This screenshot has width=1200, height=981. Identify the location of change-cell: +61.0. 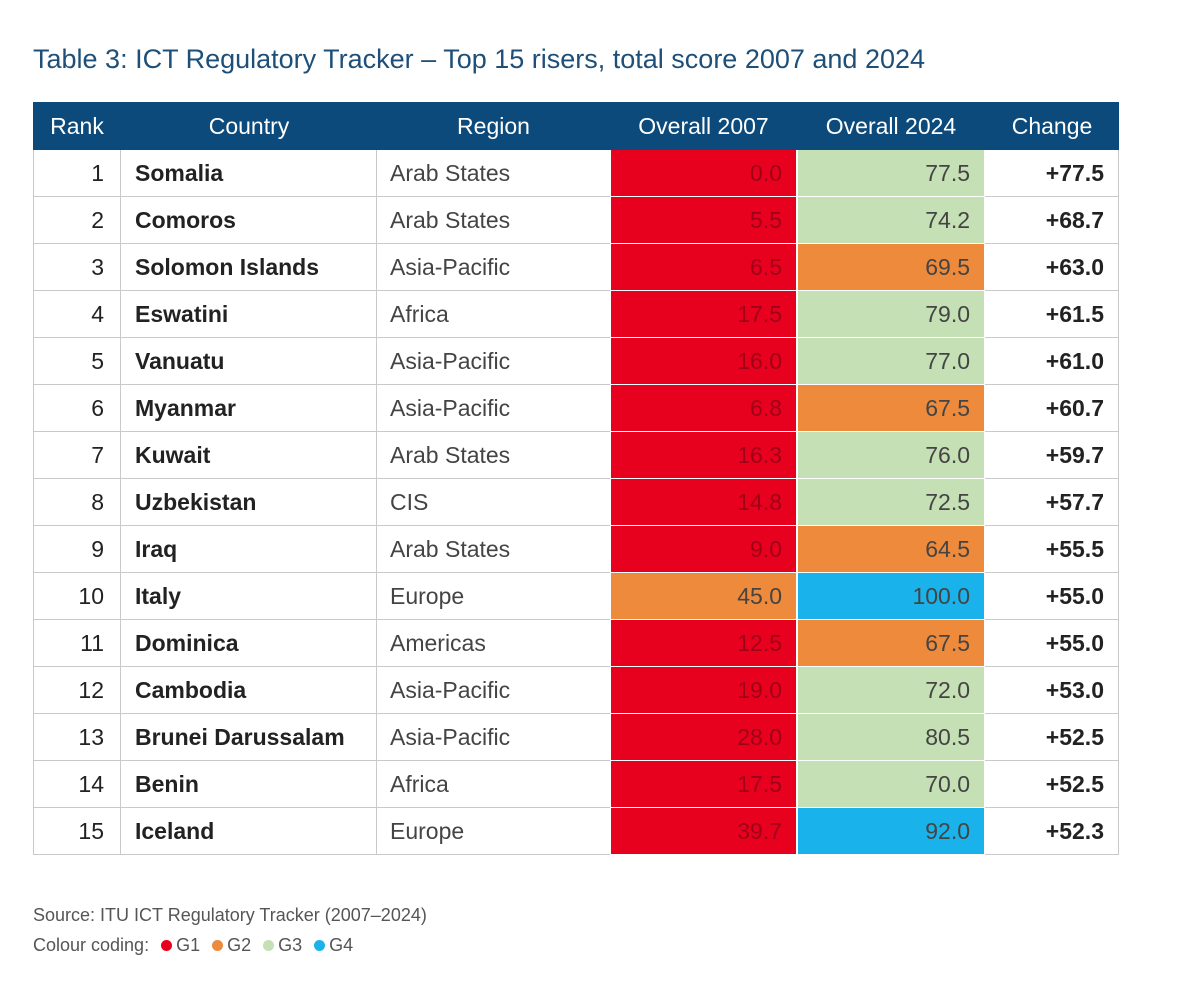
(1052, 361).